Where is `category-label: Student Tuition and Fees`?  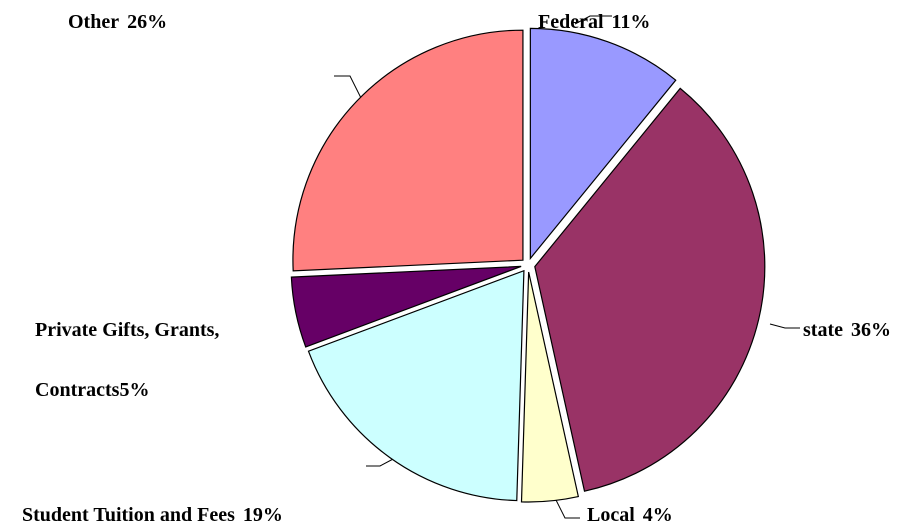
category-label: Student Tuition and Fees is located at coordinates (128, 515).